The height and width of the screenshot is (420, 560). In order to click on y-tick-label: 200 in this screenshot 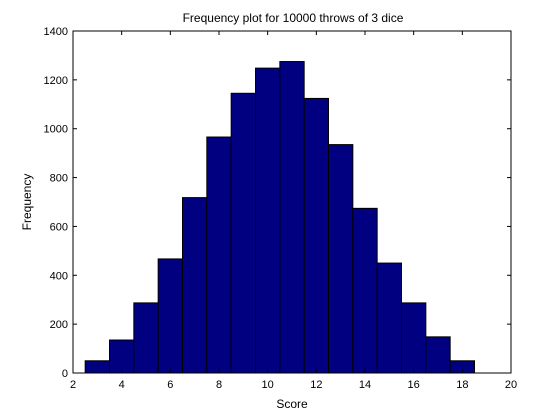, I will do `click(59, 325)`.